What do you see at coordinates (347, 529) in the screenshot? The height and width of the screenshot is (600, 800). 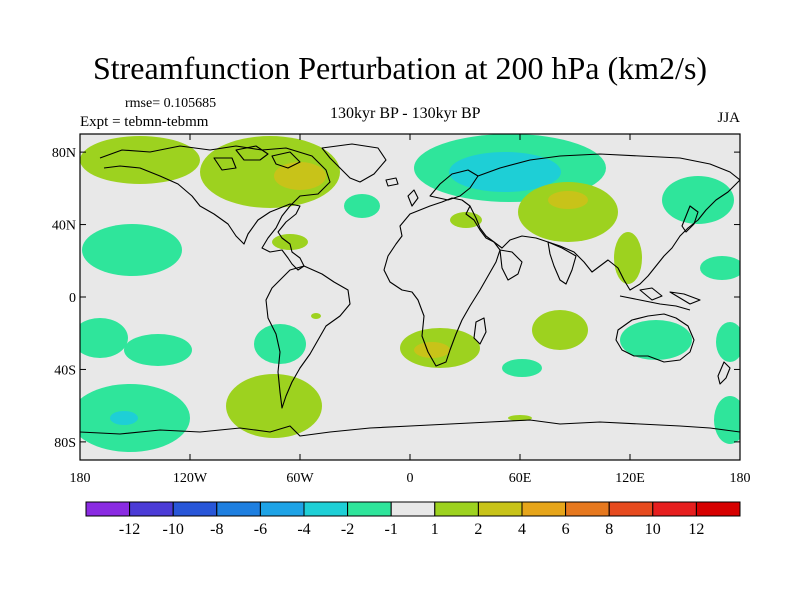 I see `colorbar-label: -2` at bounding box center [347, 529].